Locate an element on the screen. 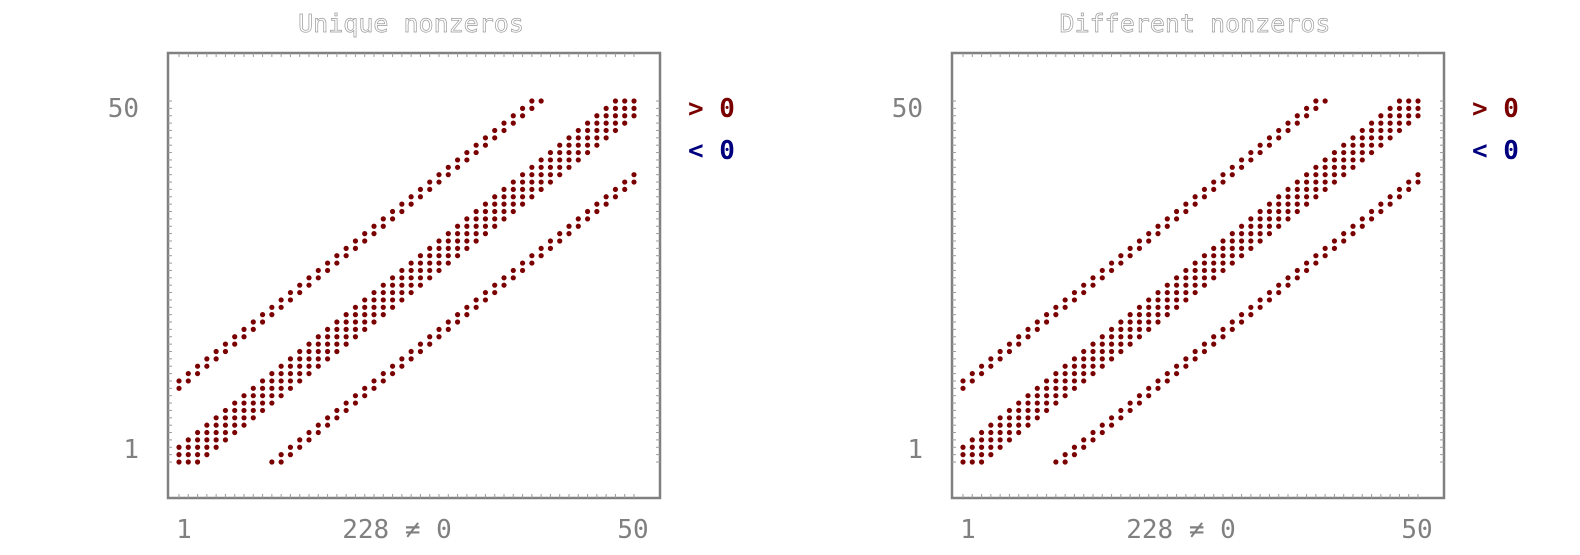 The image size is (1580, 555). legend-positive: > 0 is located at coordinates (711, 109).